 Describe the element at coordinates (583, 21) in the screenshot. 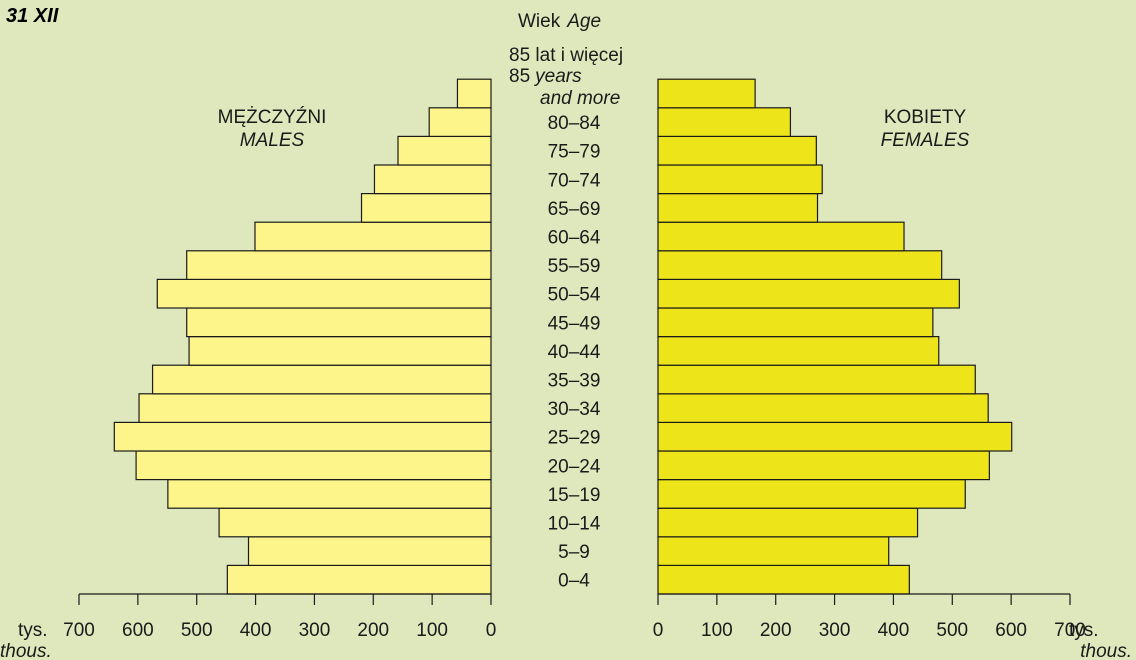

I see `age-axis-title-en: Age` at that location.